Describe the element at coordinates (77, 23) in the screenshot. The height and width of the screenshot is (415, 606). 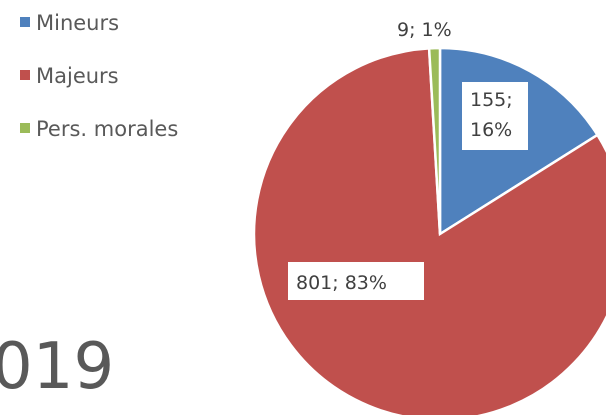
I see `legend-label: Mineurs` at that location.